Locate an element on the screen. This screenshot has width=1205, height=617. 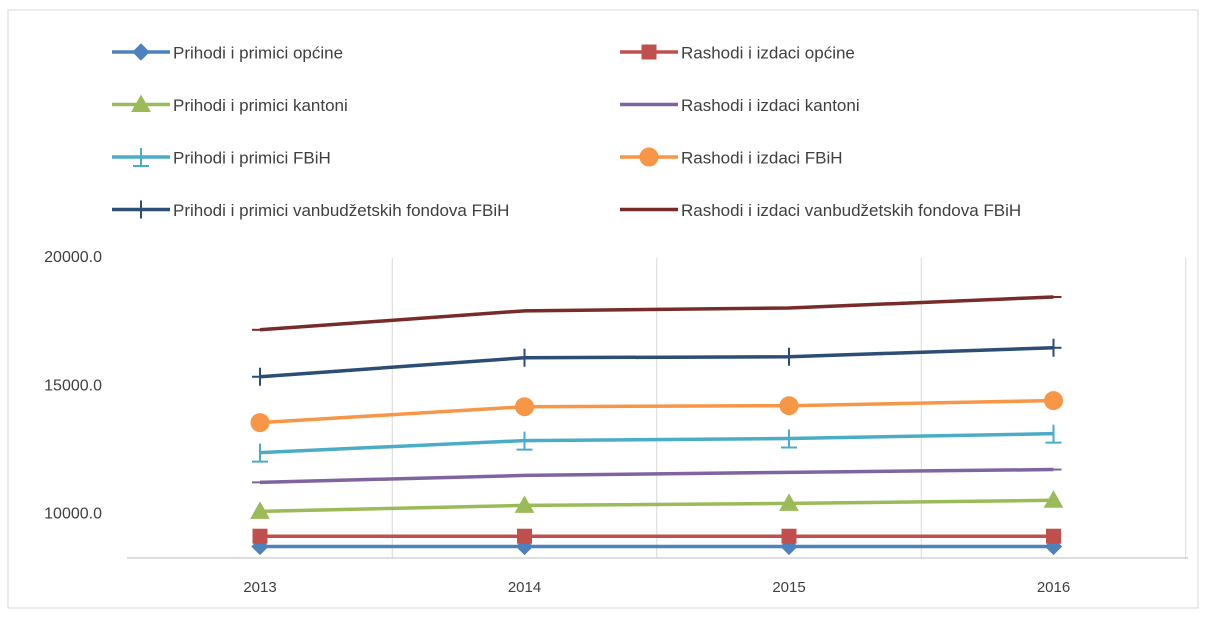
y-tick-label: 20000.0 is located at coordinates (73, 257).